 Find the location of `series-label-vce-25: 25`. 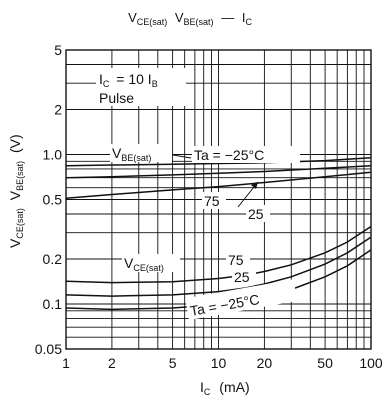

series-label-vce-25: 25 is located at coordinates (244, 276).